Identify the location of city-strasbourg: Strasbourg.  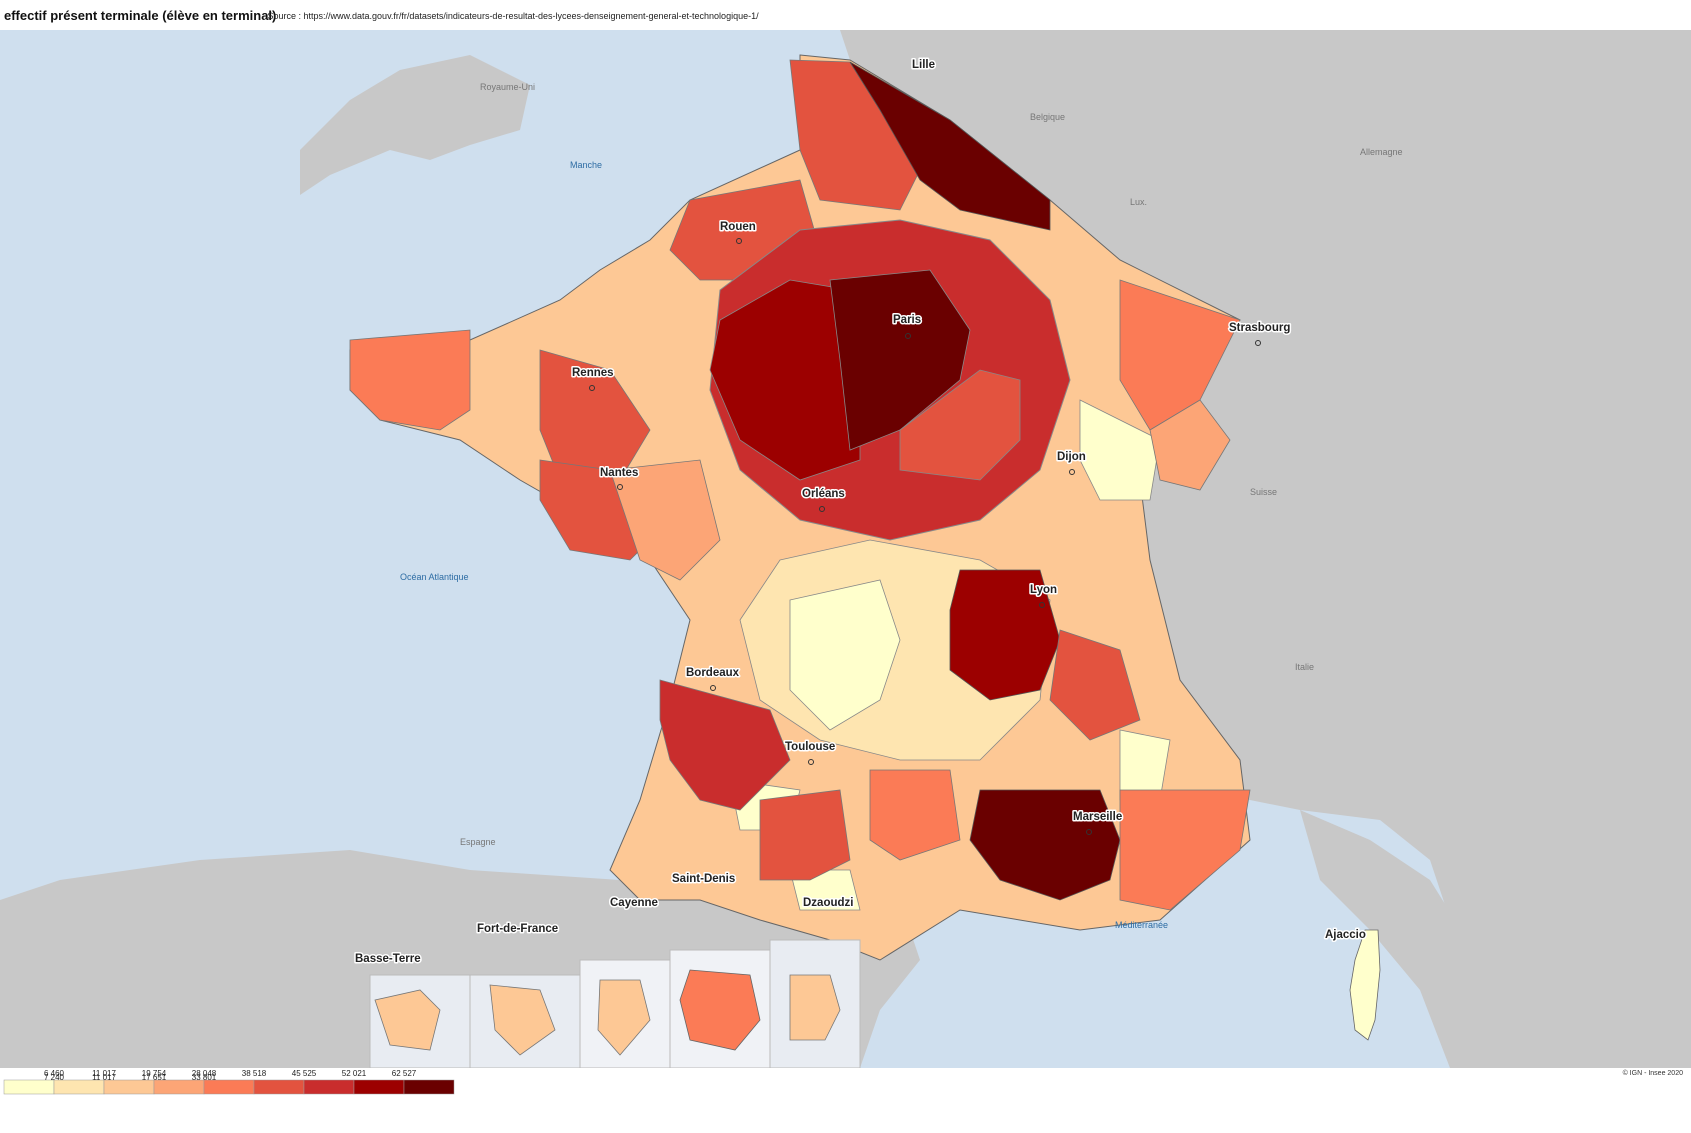
(1260, 333).